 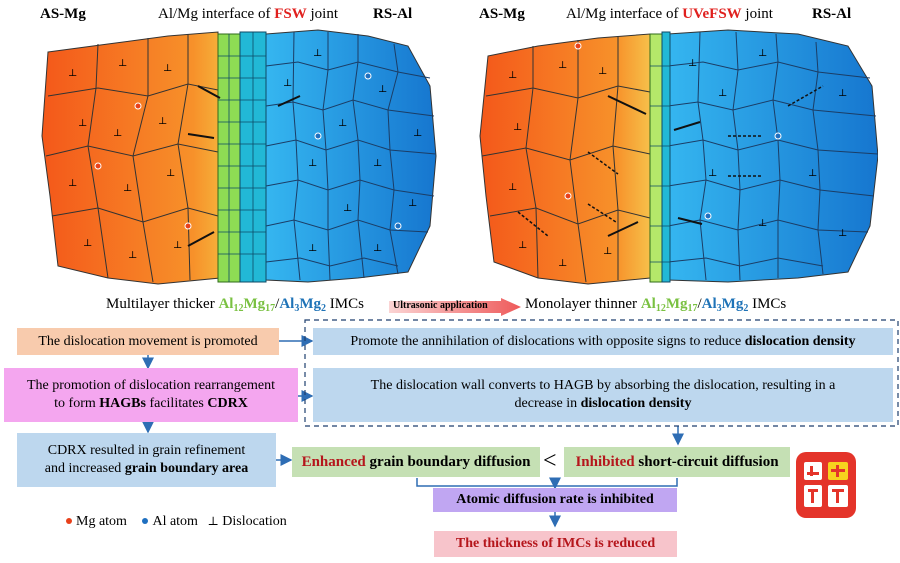 I want to click on right-panel-title: Al/Mg interface of UVeFSW joint, so click(x=669, y=14).